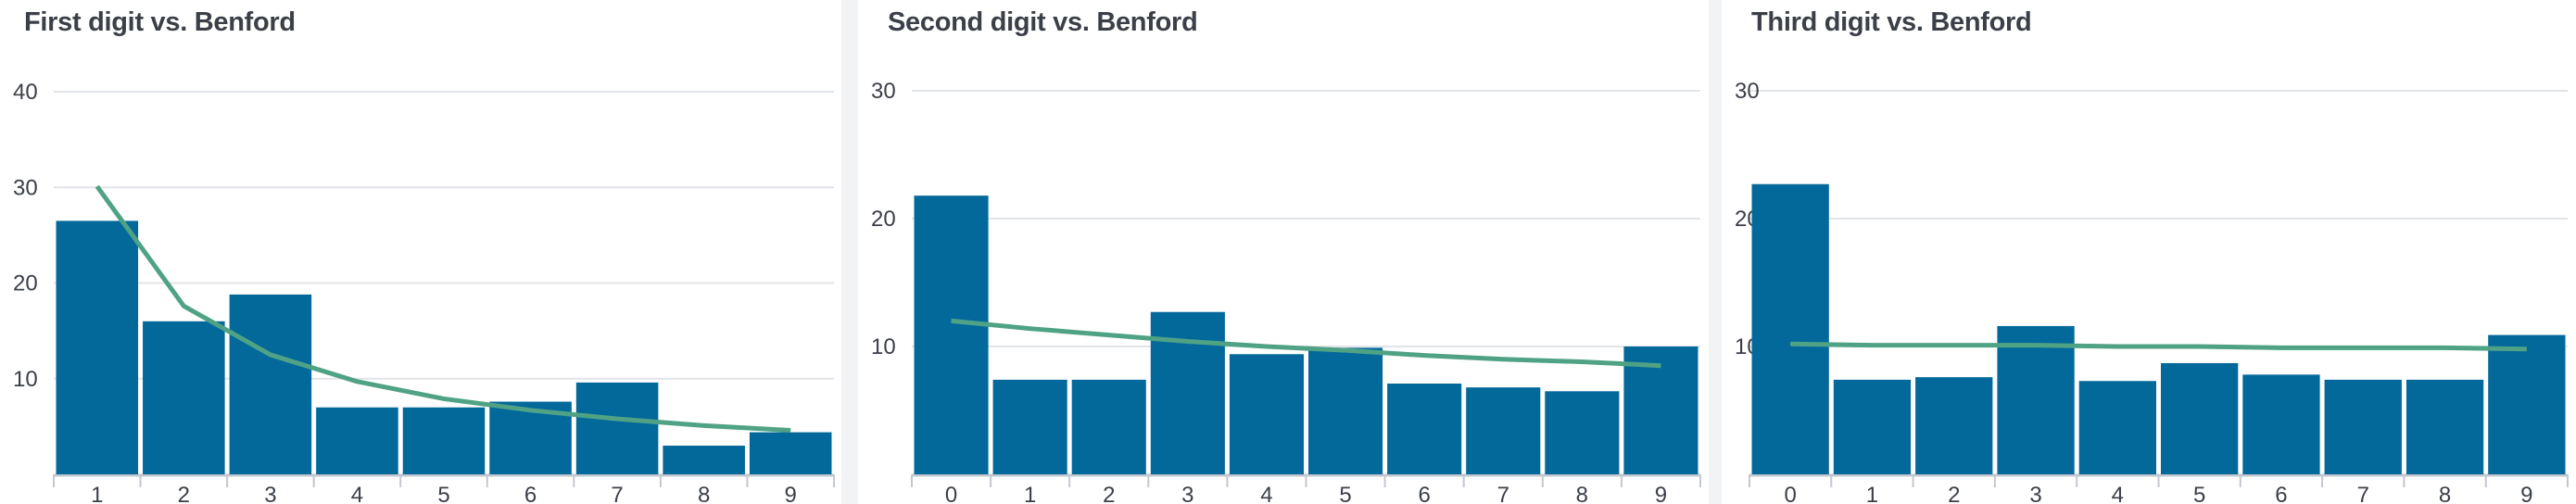 Image resolution: width=2576 pixels, height=504 pixels. What do you see at coordinates (25, 92) in the screenshot?
I see `y-tick-label: 40` at bounding box center [25, 92].